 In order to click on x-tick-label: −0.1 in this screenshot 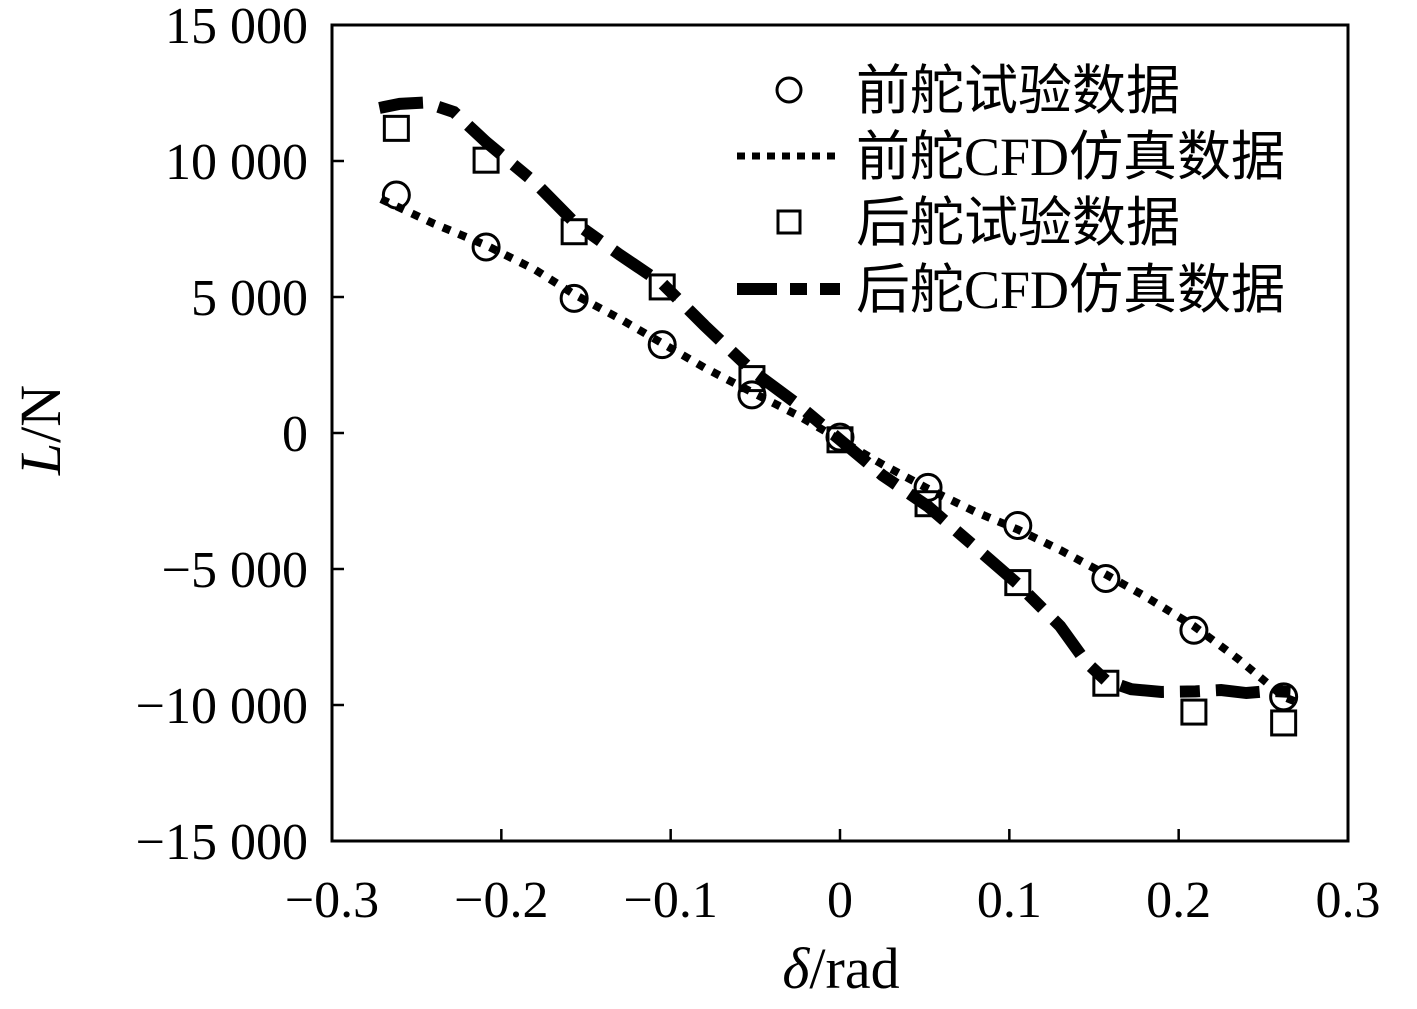, I will do `click(671, 900)`.